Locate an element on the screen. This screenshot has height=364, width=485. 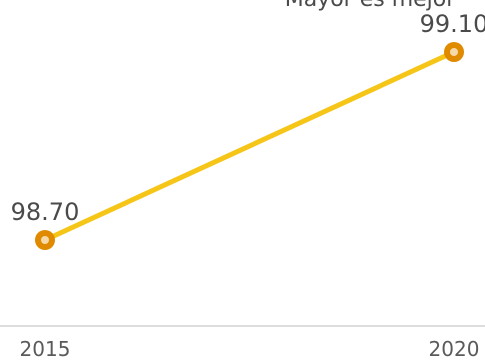
data-label-2020: 99.10 is located at coordinates (452, 24).